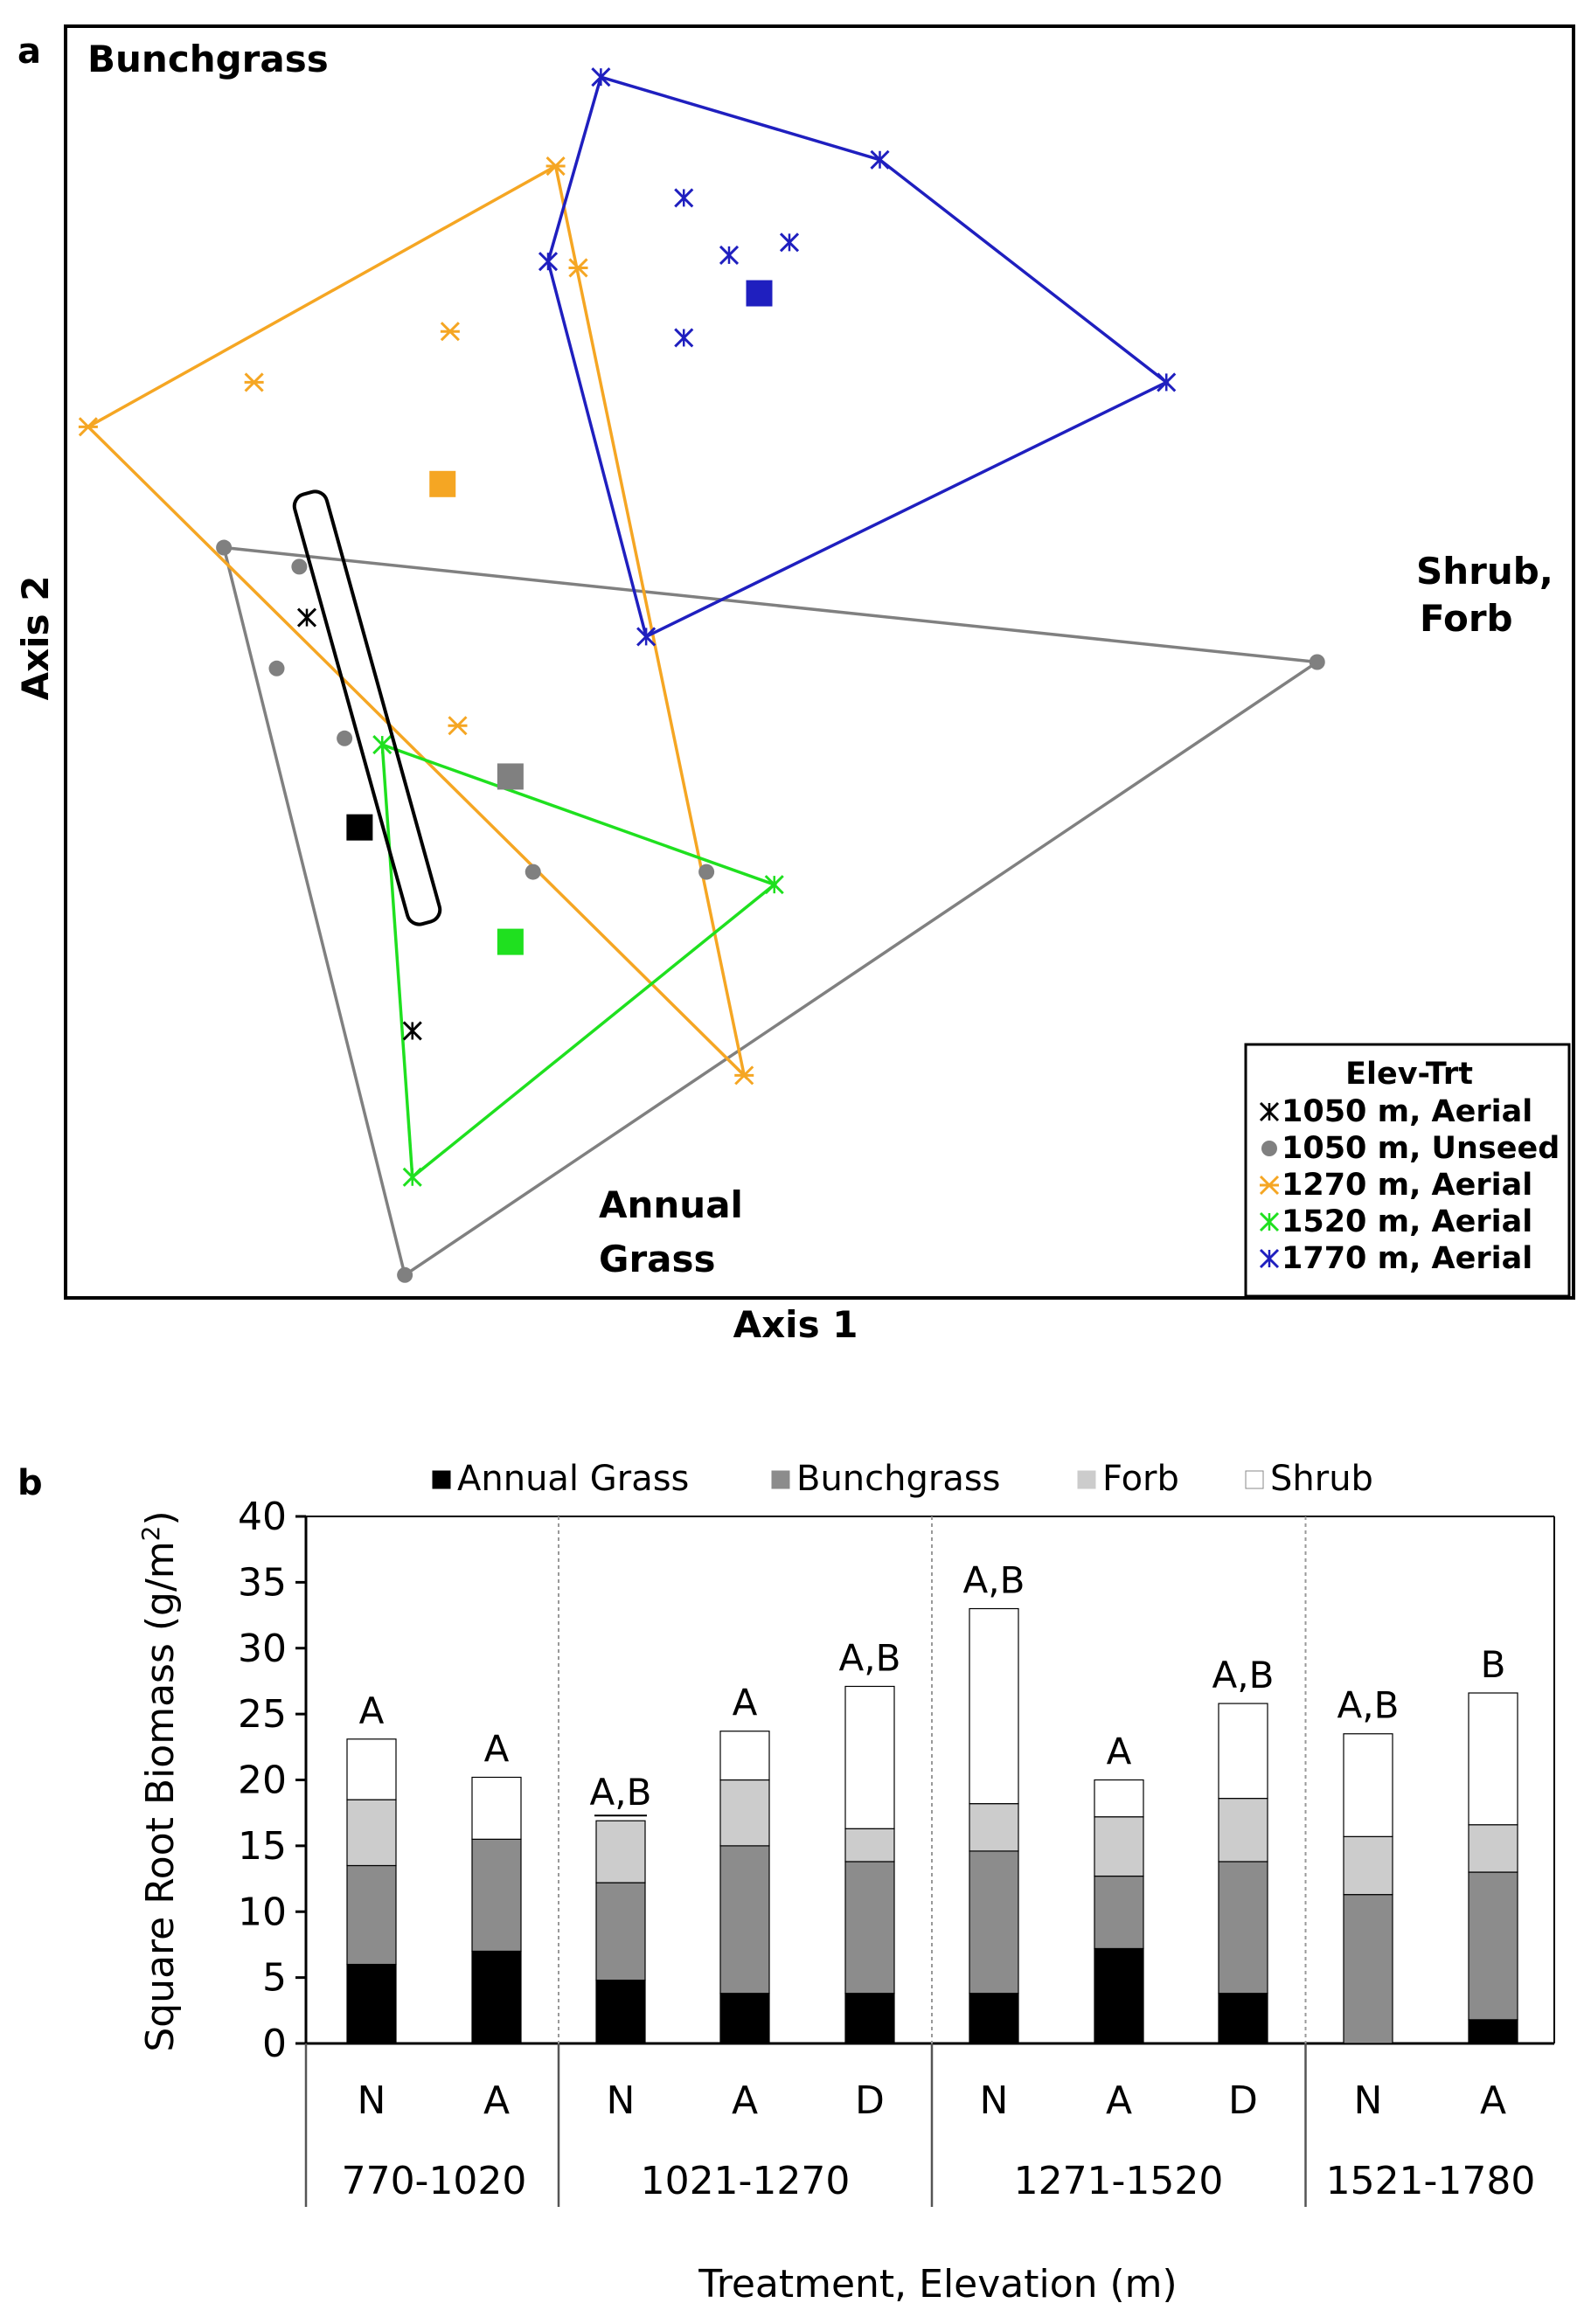 The image size is (1591, 2324). What do you see at coordinates (746, 1703) in the screenshot?
I see `significance-label-3: A` at bounding box center [746, 1703].